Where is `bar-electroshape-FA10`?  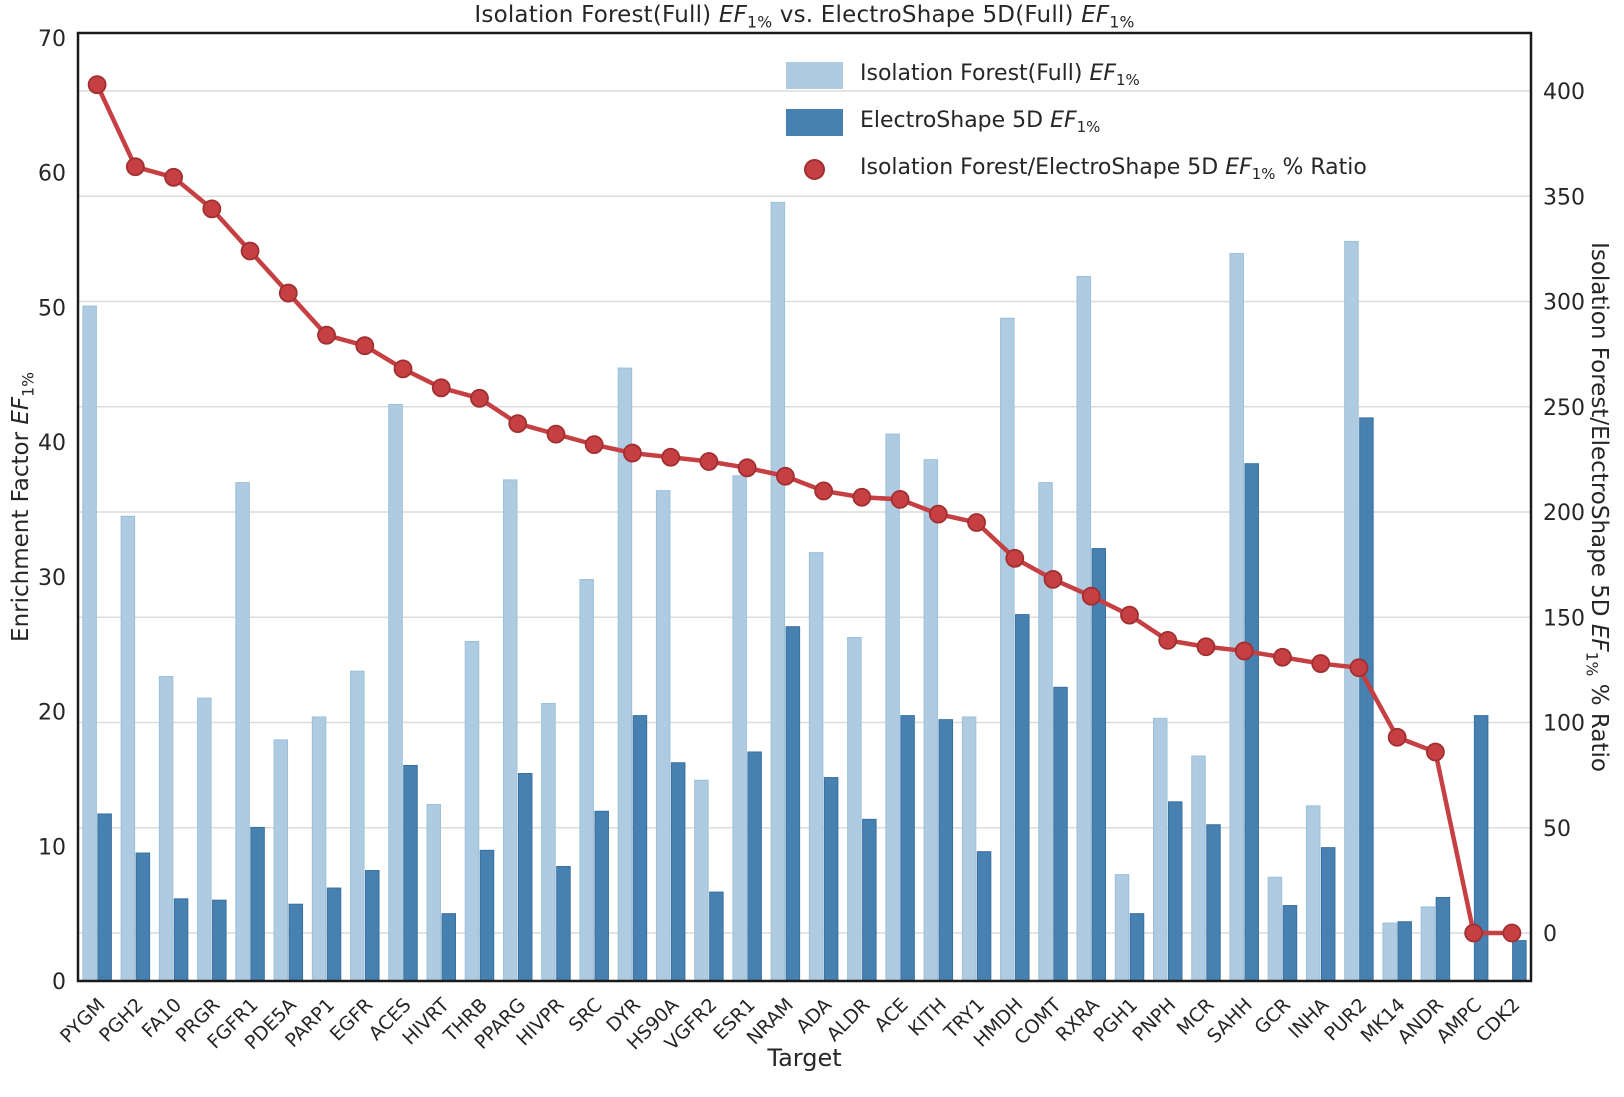
bar-electroshape-FA10 is located at coordinates (181, 940).